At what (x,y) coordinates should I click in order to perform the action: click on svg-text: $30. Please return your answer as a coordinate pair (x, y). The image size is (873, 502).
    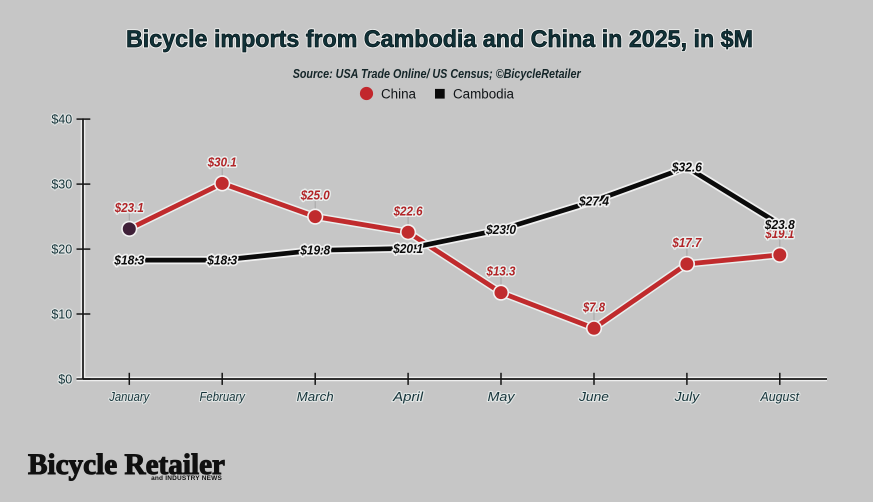
    Looking at the image, I should click on (61, 184).